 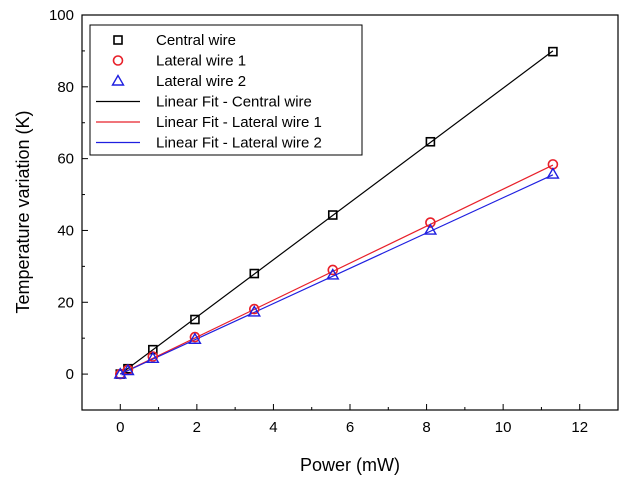 What do you see at coordinates (201, 81) in the screenshot?
I see `legend-label: Lateral wire 2` at bounding box center [201, 81].